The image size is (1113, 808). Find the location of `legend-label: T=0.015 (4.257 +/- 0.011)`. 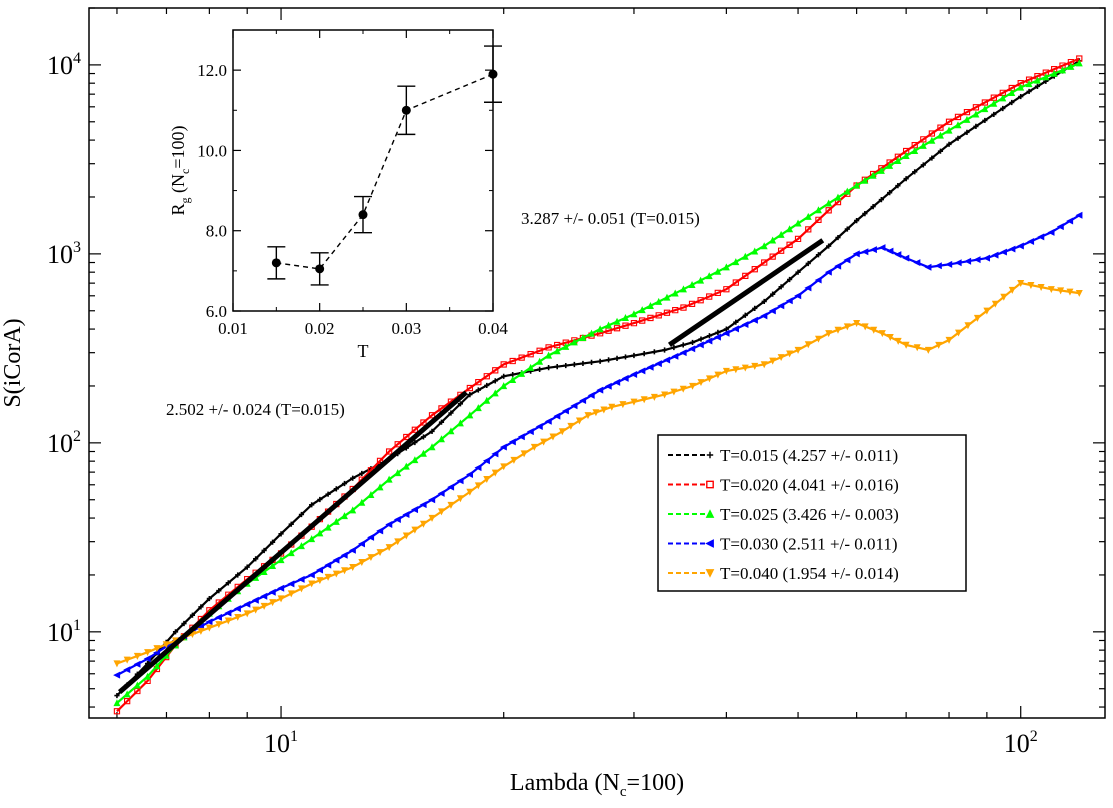

legend-label: T=0.015 (4.257 +/- 0.011) is located at coordinates (809, 455).